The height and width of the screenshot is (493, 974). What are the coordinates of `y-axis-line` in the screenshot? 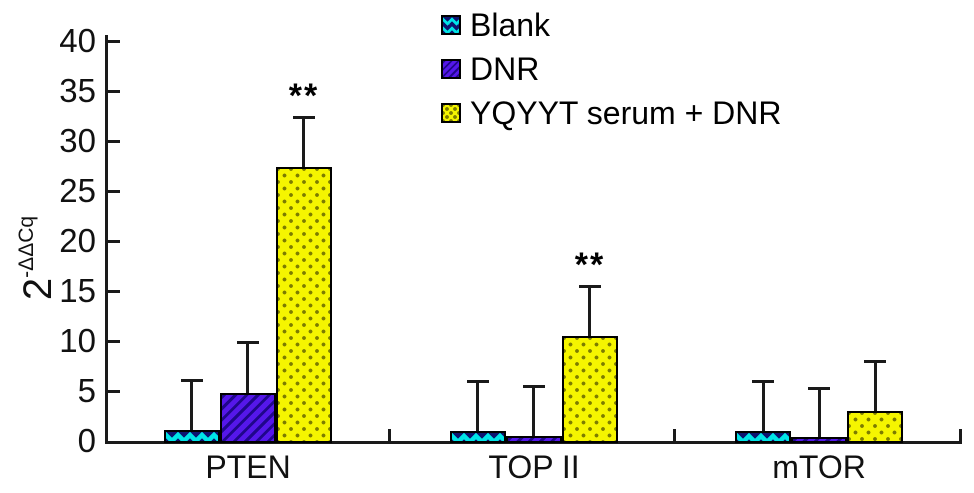 It's located at (106, 239).